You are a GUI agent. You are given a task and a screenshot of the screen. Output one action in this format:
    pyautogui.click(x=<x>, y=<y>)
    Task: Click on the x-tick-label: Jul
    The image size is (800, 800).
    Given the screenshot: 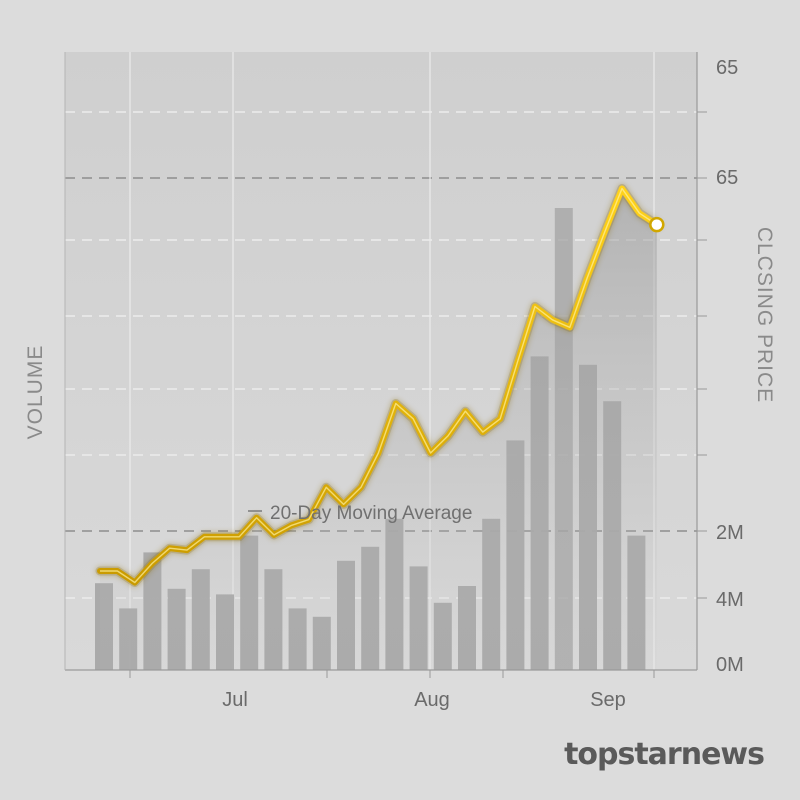 What is the action you would take?
    pyautogui.click(x=235, y=700)
    